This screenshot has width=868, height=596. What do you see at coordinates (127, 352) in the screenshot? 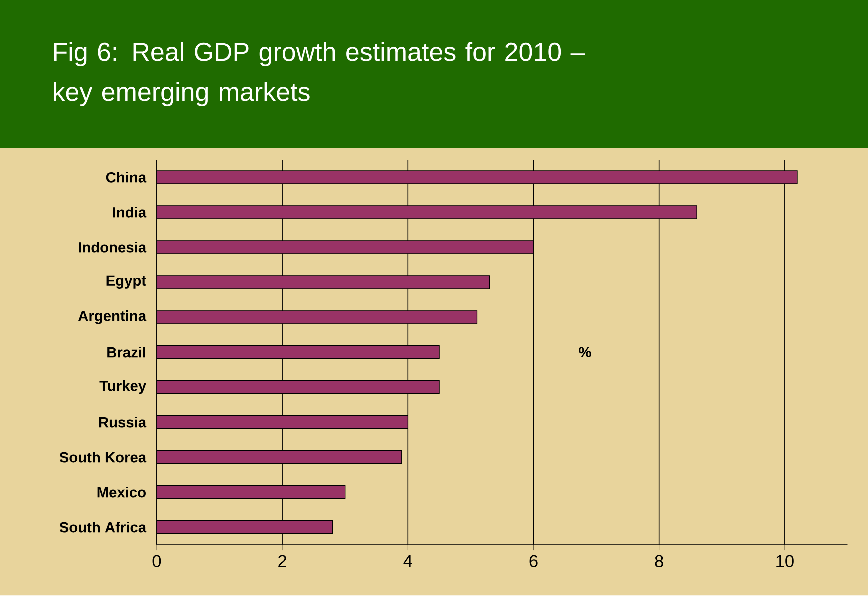
I see `y-tick-label: Brazil` at bounding box center [127, 352].